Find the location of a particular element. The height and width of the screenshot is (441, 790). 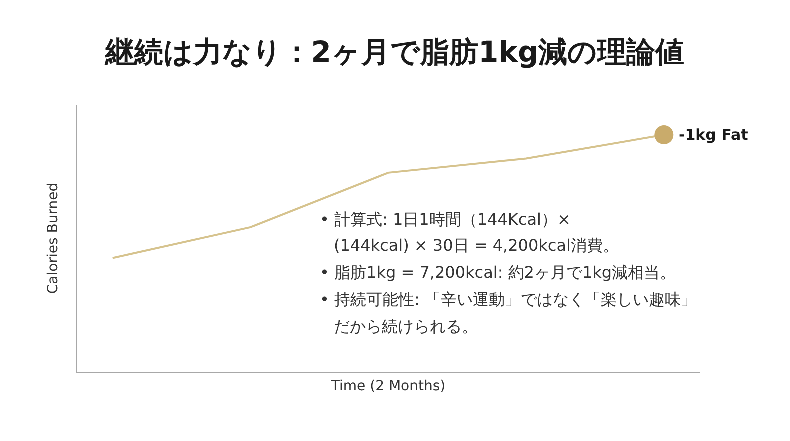

annotation: • 計算式: 1日1時間（144Kcal）× (144kcal) × 30日 = 4,200kcal消費。 is located at coordinates (469, 232).